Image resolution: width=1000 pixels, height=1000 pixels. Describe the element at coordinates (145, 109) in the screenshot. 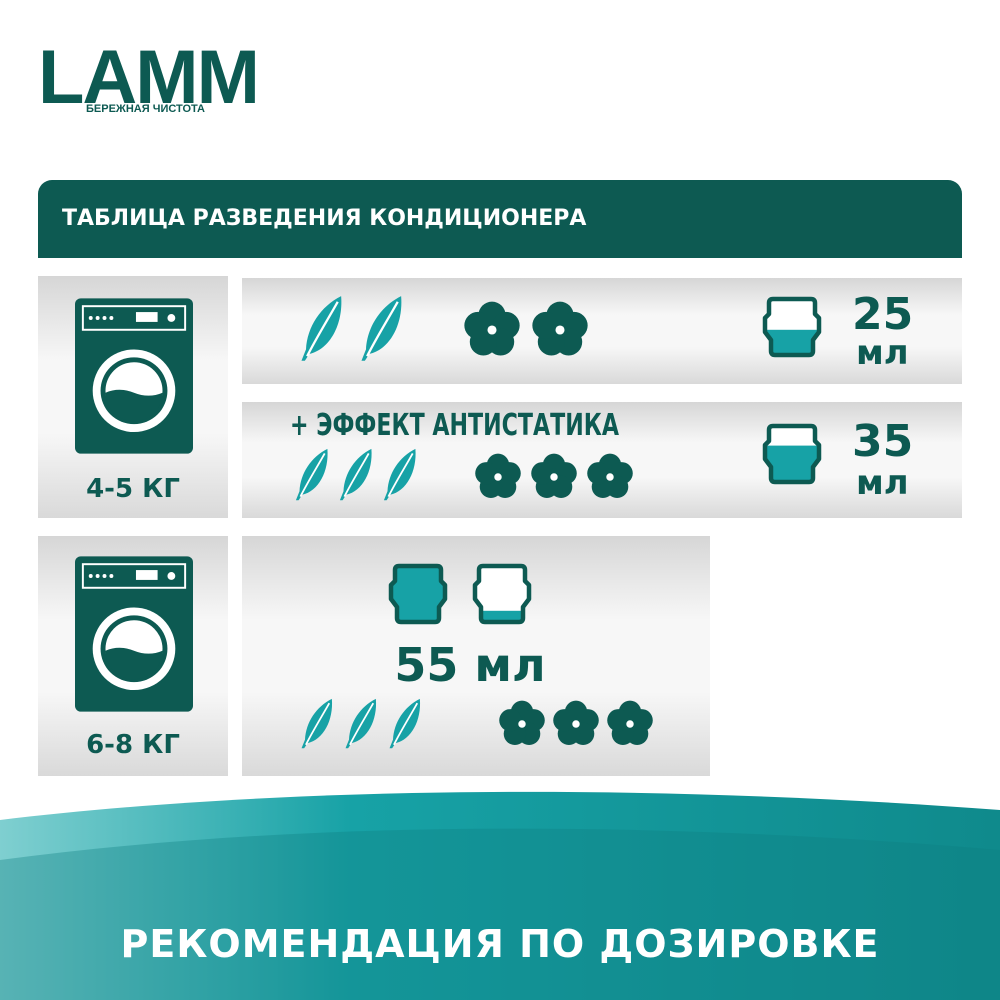

I see `brand-tagline: БЕРЕЖНАЯ ЧИСТОТА` at that location.